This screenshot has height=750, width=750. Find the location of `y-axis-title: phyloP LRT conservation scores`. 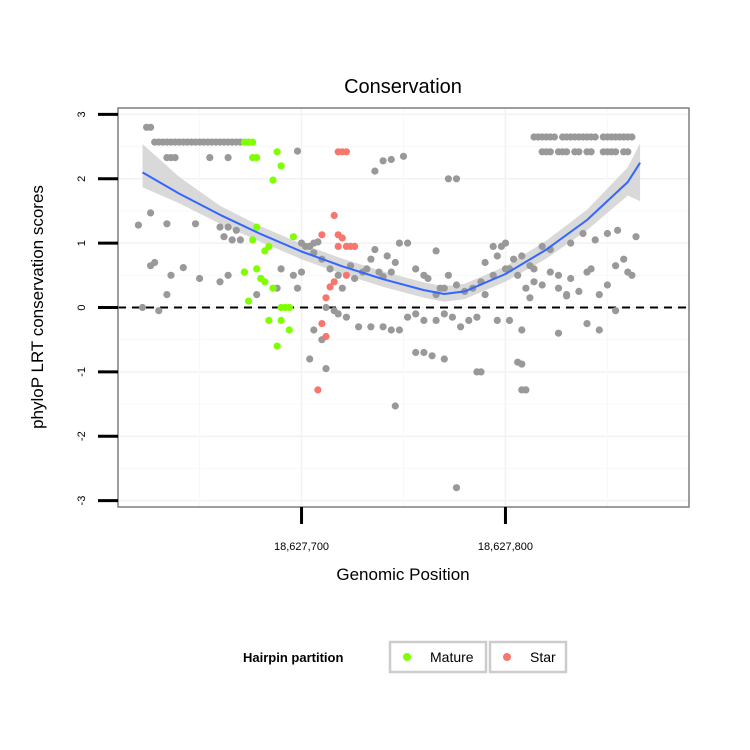

y-axis-title: phyloP LRT conservation scores is located at coordinates (37, 307).